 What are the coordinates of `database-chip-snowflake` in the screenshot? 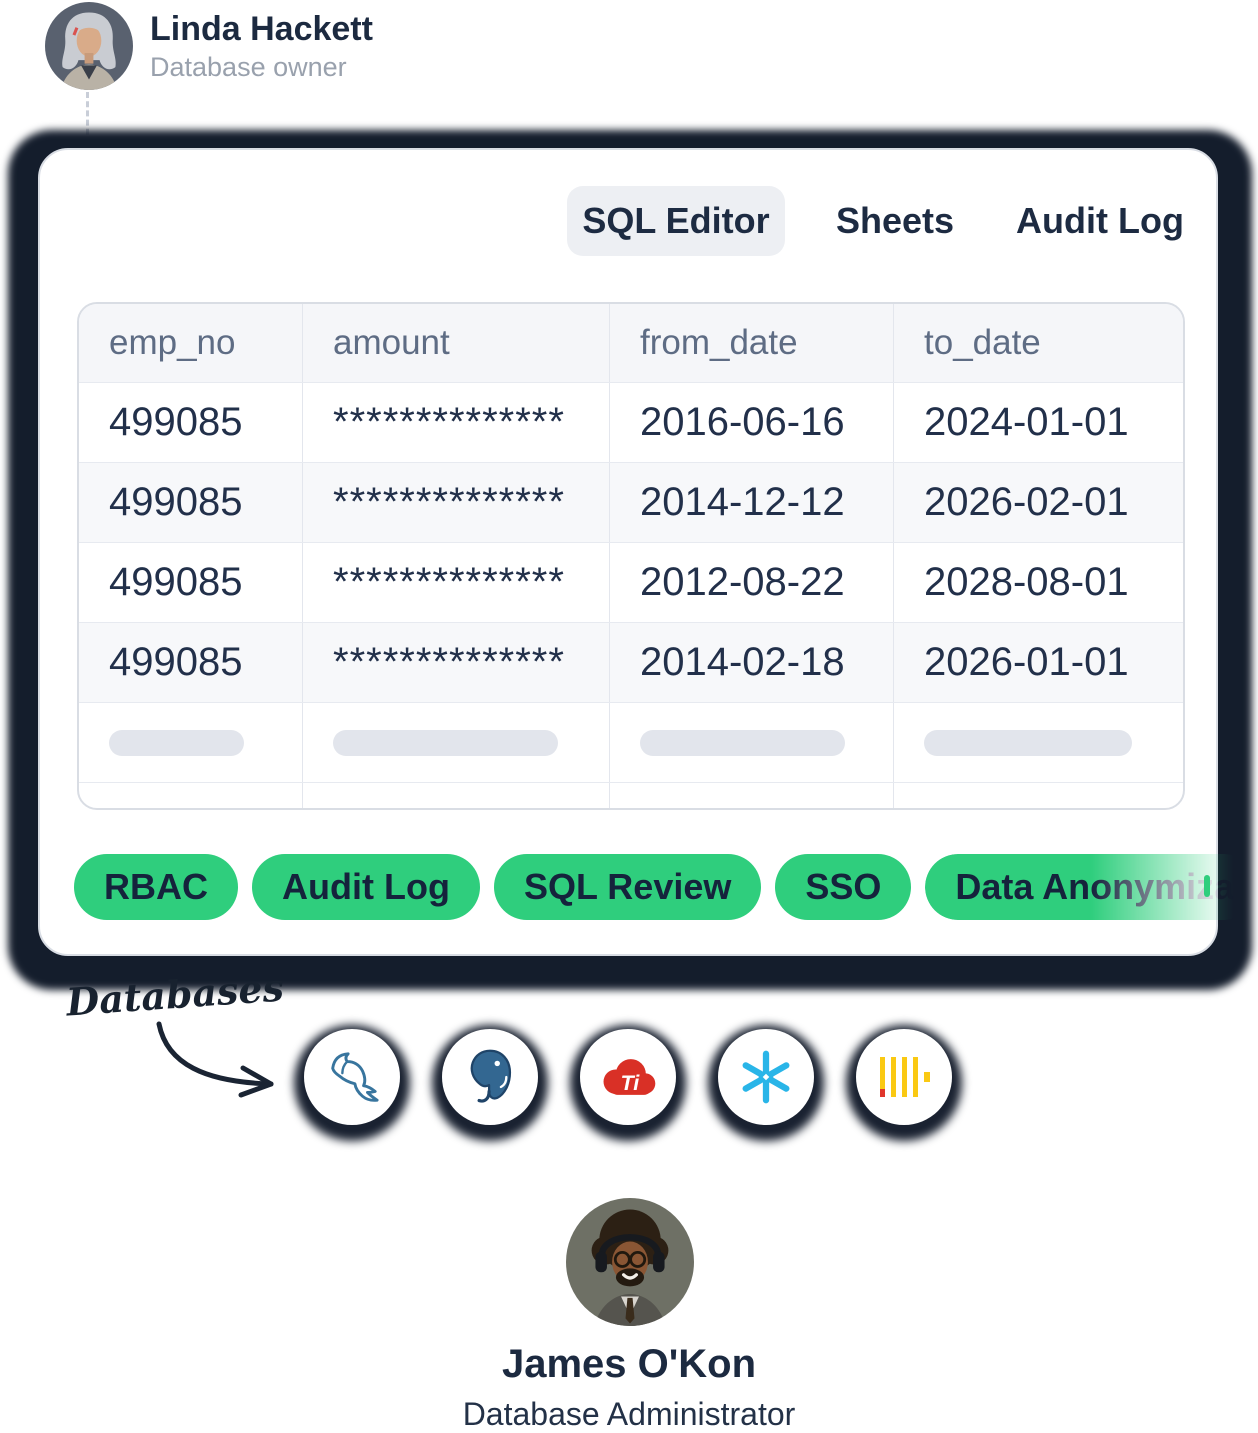 It's located at (766, 1077).